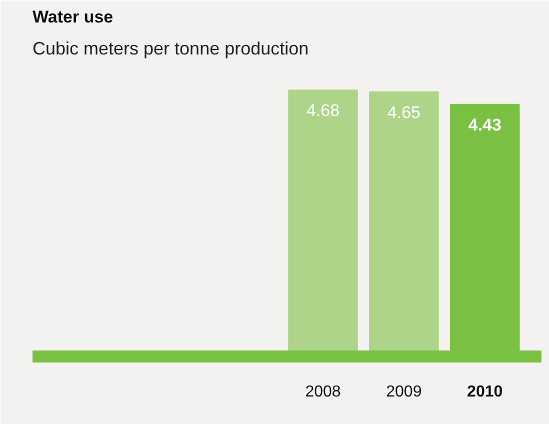  What do you see at coordinates (404, 392) in the screenshot?
I see `x-tick-label: 2009` at bounding box center [404, 392].